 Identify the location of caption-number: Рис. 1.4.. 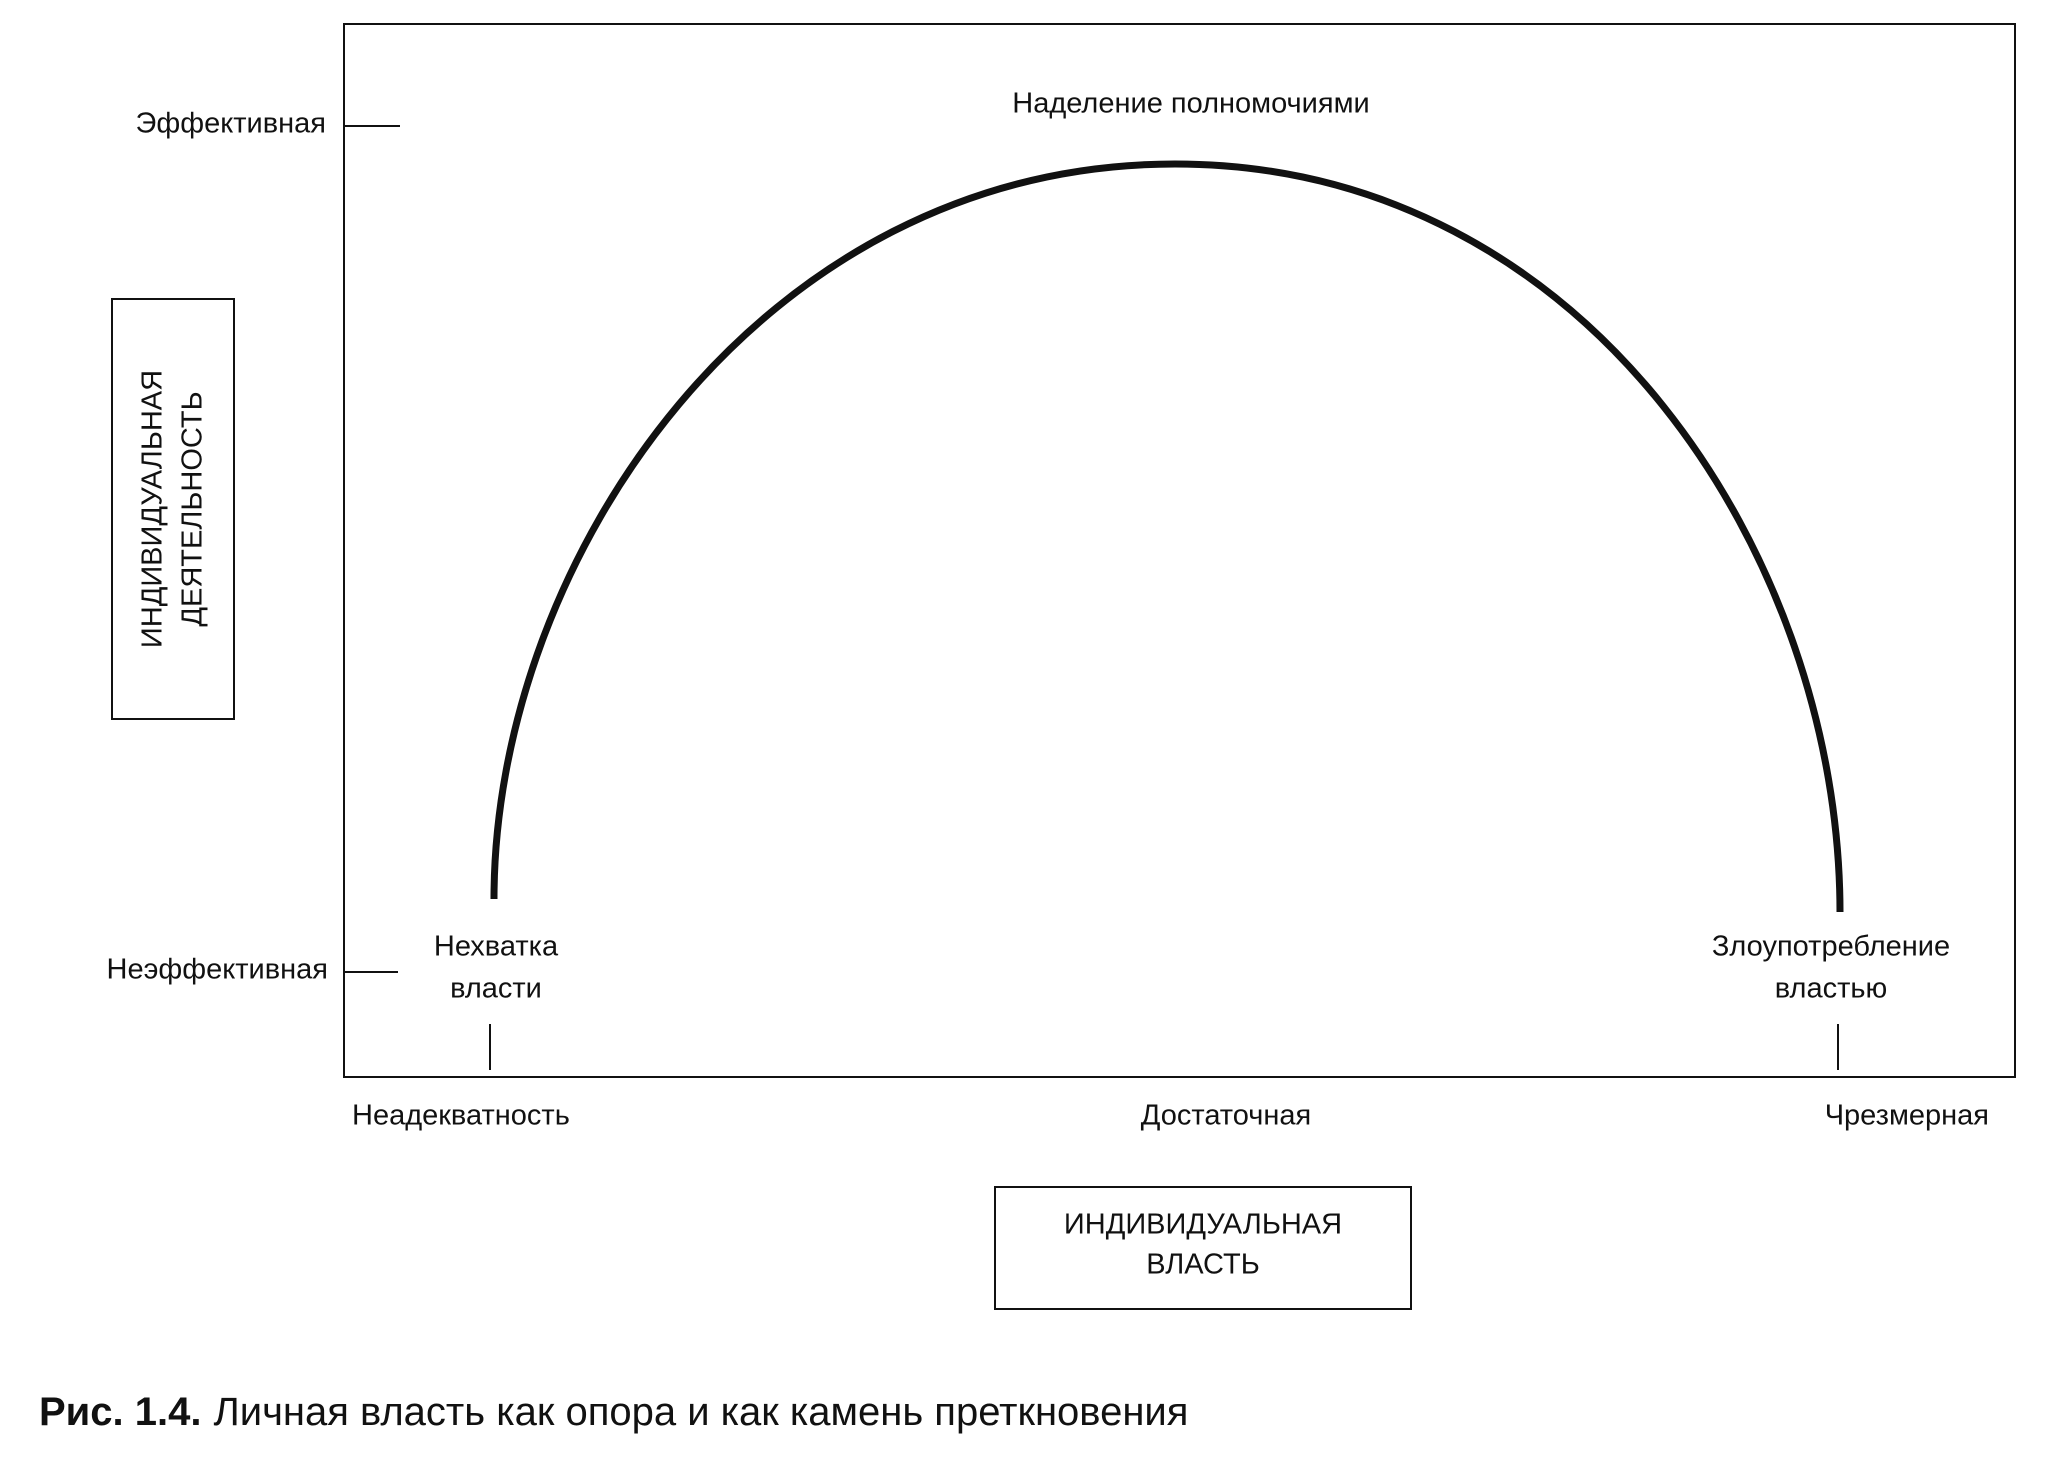
(120, 1412).